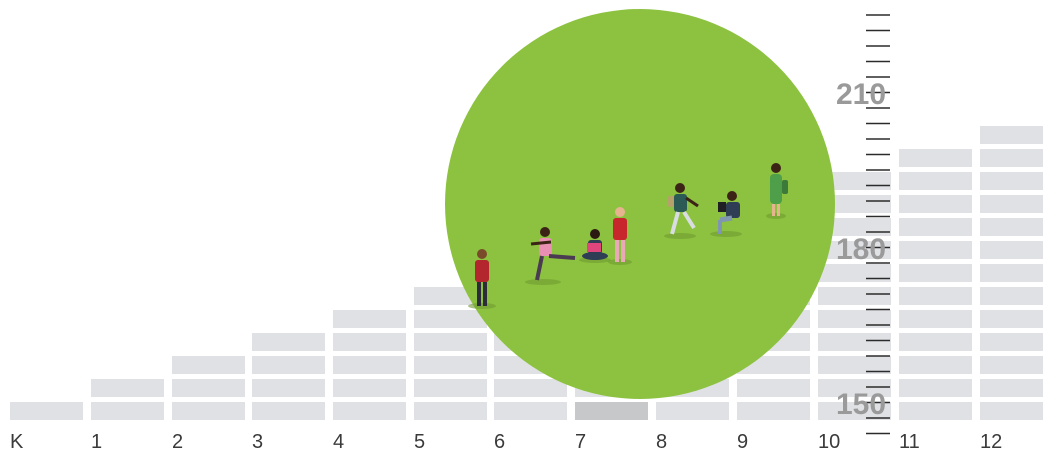 The height and width of the screenshot is (461, 1043). I want to click on student-sitting-tablet-icon, so click(726, 214).